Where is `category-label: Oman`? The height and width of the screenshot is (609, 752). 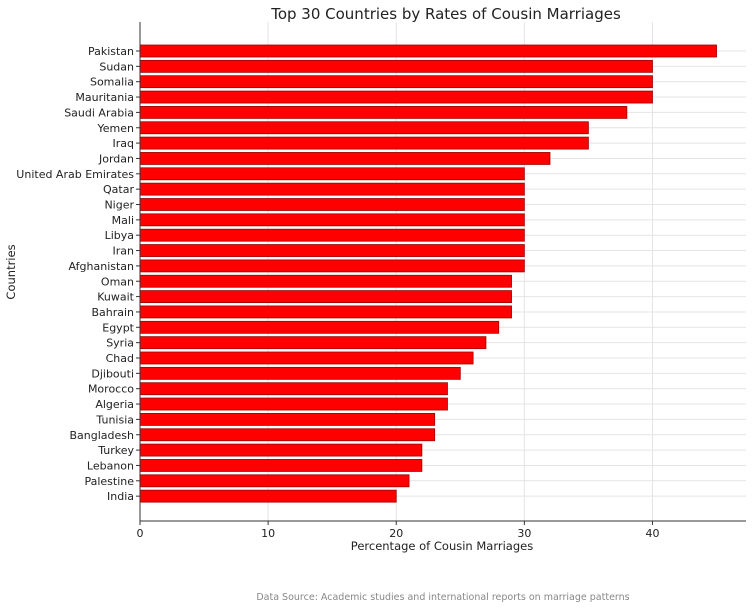
category-label: Oman is located at coordinates (117, 281).